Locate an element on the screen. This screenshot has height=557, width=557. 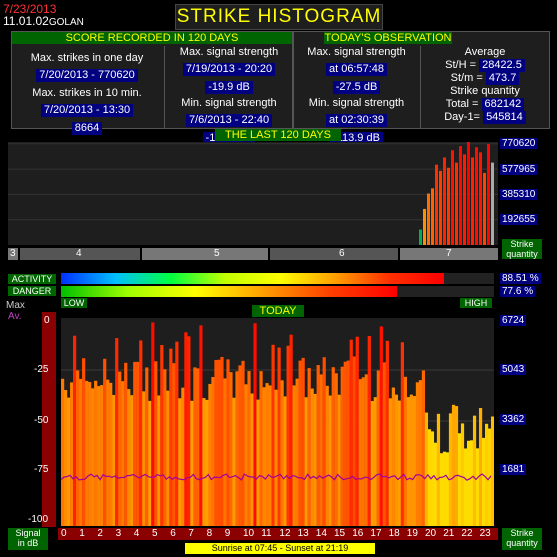
hour-tick: 17 is located at coordinates (376, 533).